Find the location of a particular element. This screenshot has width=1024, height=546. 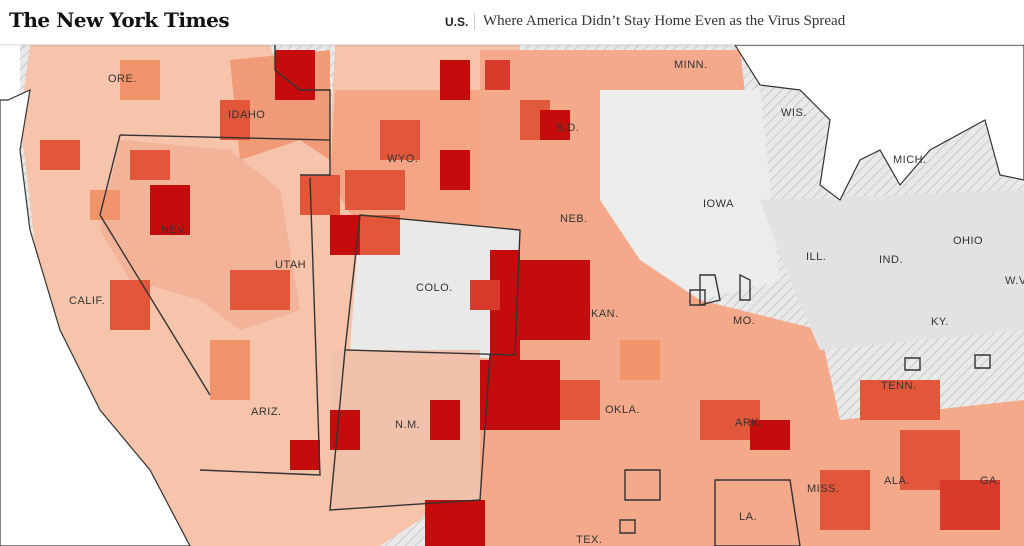

section-link-us: U.S. is located at coordinates (457, 22).